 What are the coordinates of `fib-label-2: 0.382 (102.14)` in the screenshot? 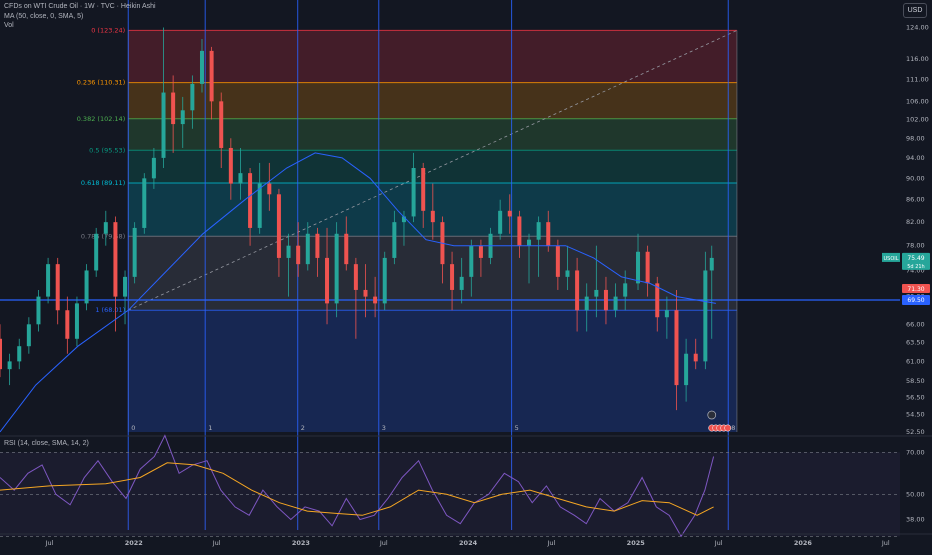 It's located at (101, 119).